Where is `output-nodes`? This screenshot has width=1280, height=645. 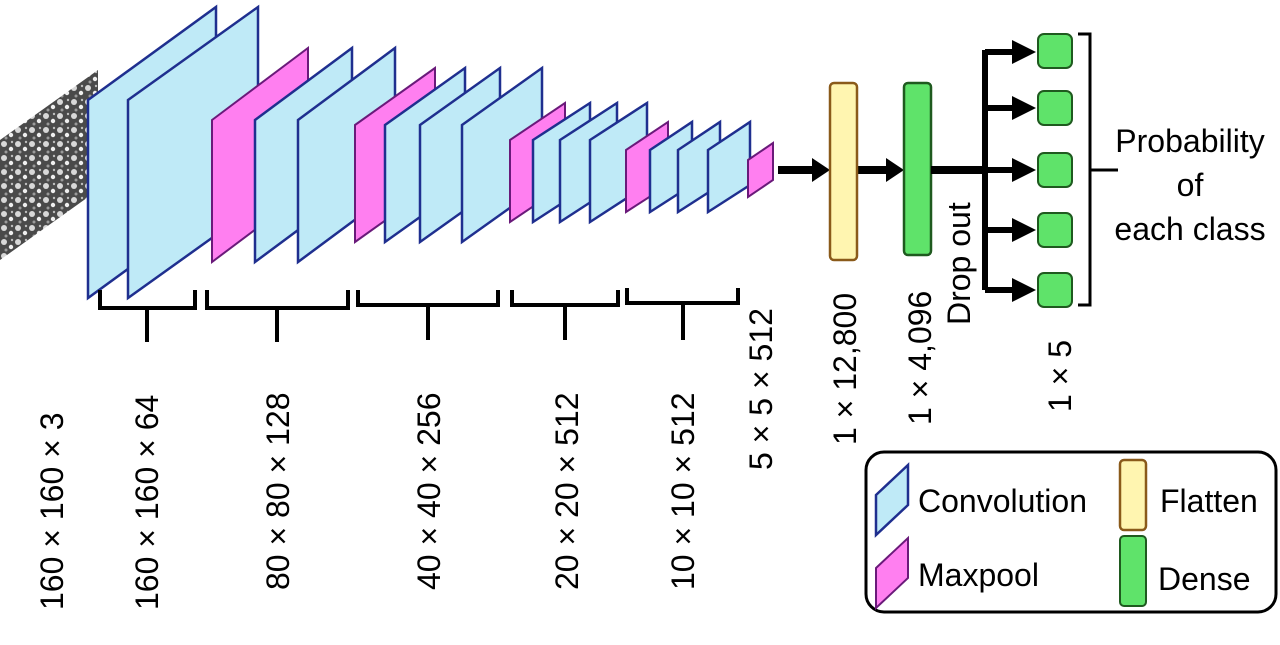 output-nodes is located at coordinates (1055, 170).